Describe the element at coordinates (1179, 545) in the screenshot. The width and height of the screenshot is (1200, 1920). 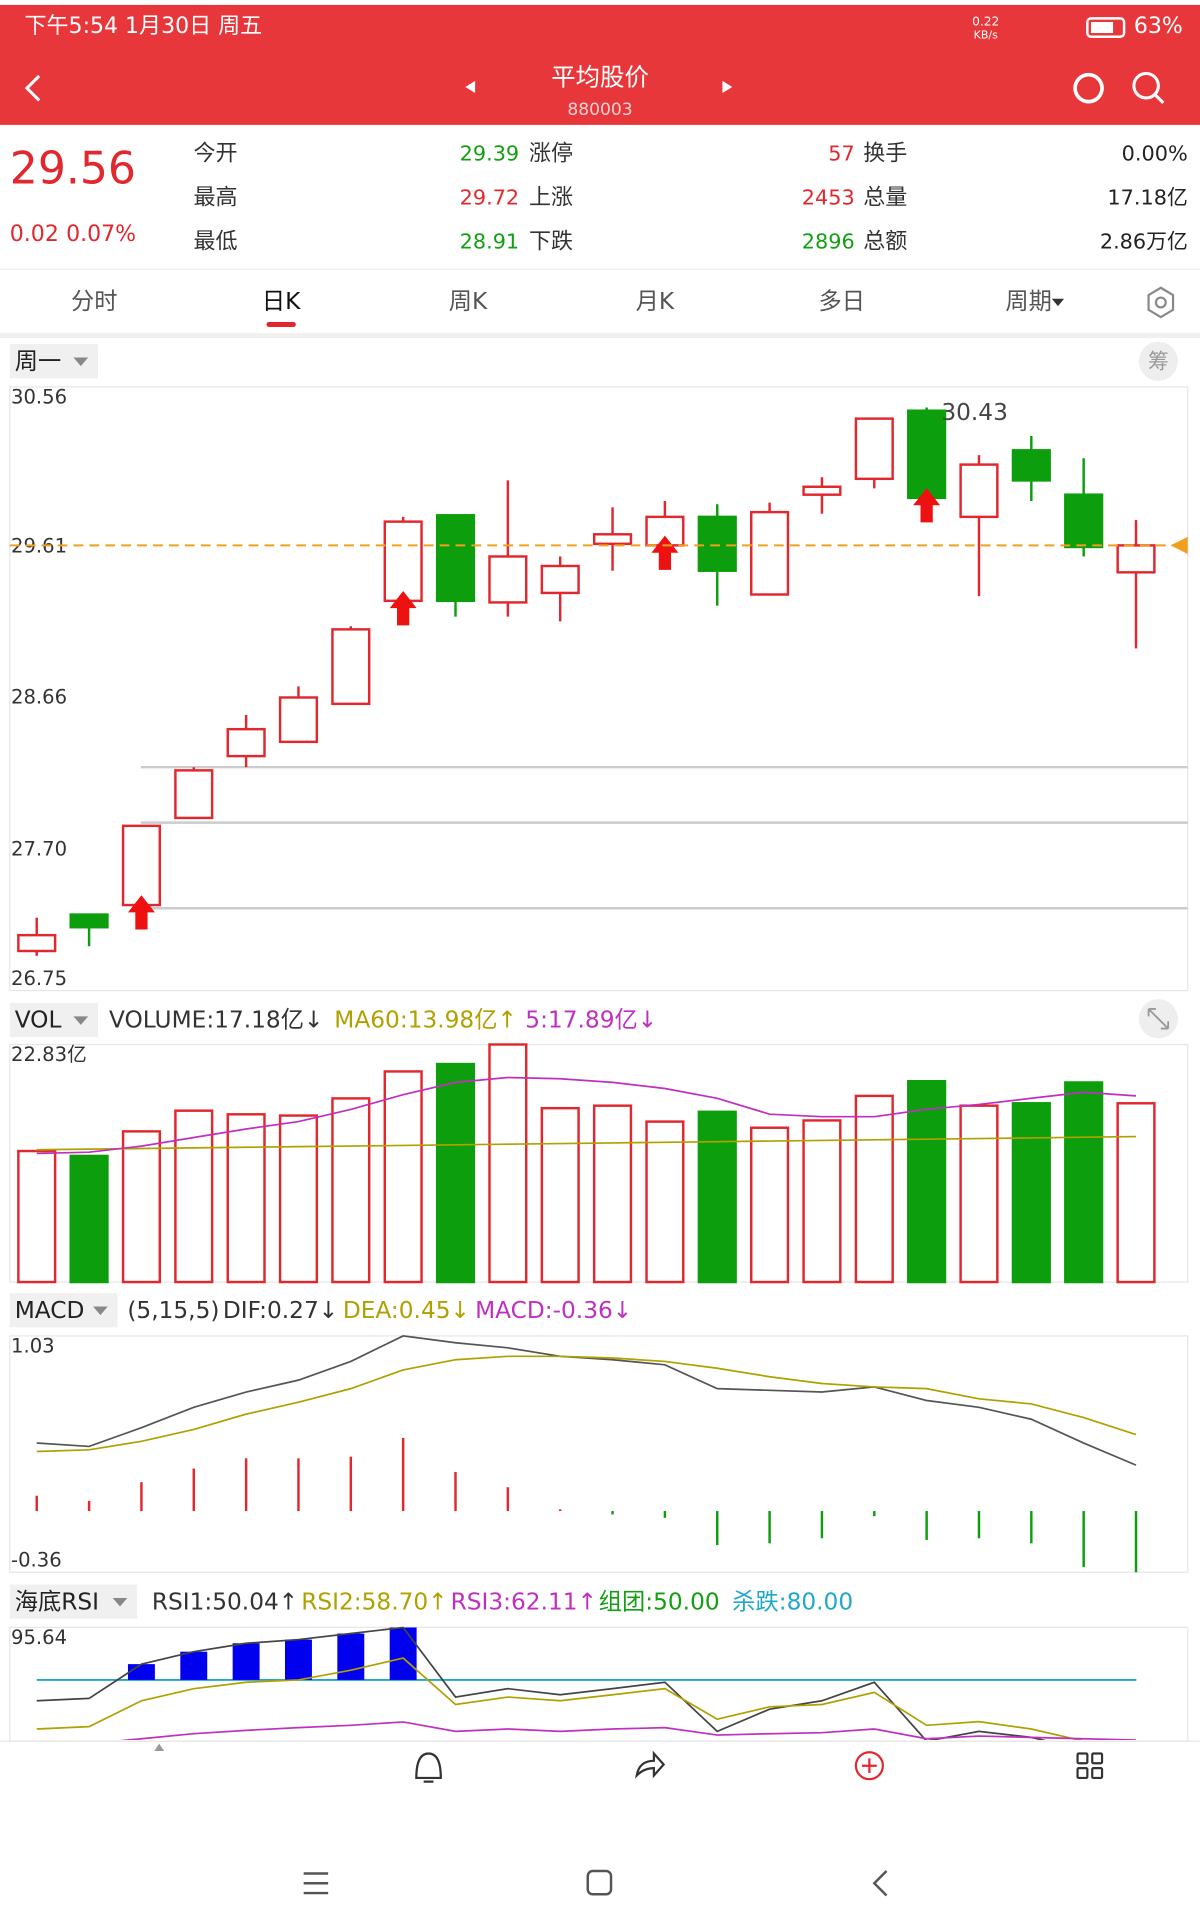
I see `current-price-marker` at that location.